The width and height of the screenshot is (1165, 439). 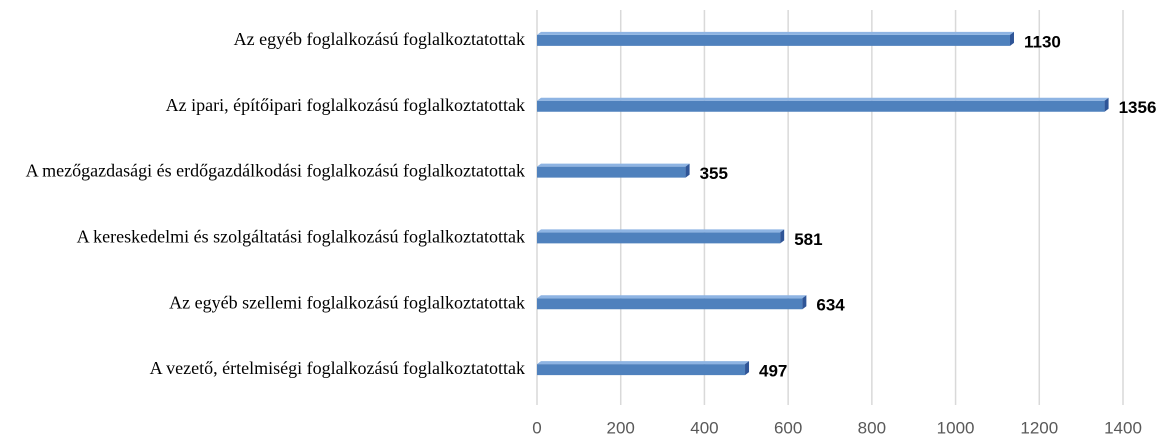 I want to click on value-label: 1130, so click(x=1042, y=41).